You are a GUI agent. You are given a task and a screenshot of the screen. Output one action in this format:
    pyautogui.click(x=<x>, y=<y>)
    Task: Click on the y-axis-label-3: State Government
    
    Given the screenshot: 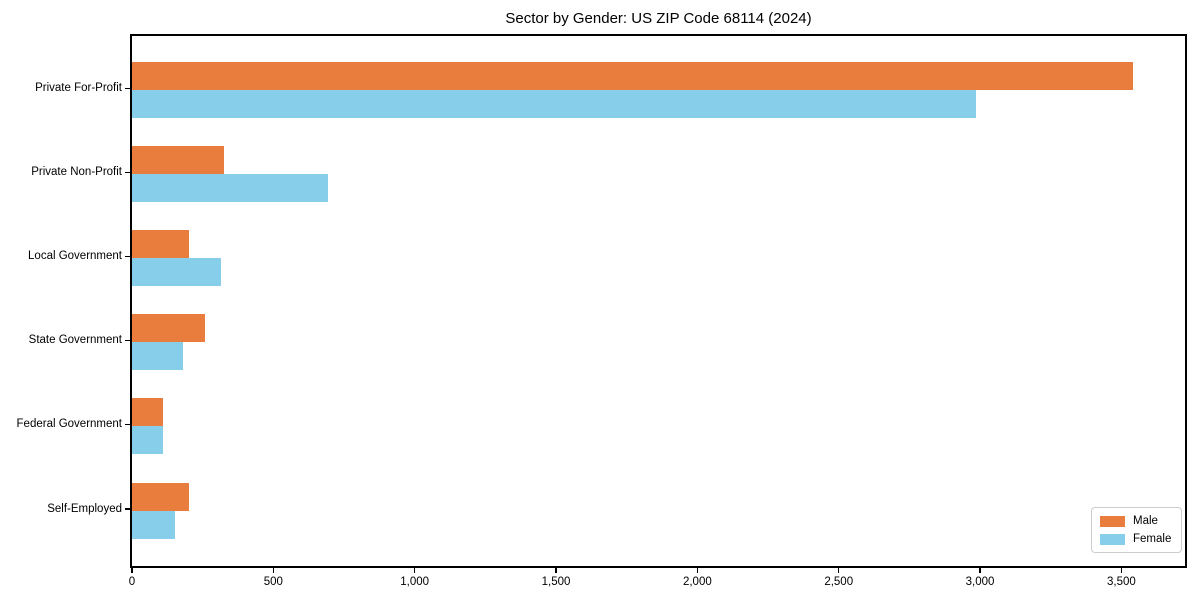 What is the action you would take?
    pyautogui.click(x=75, y=340)
    